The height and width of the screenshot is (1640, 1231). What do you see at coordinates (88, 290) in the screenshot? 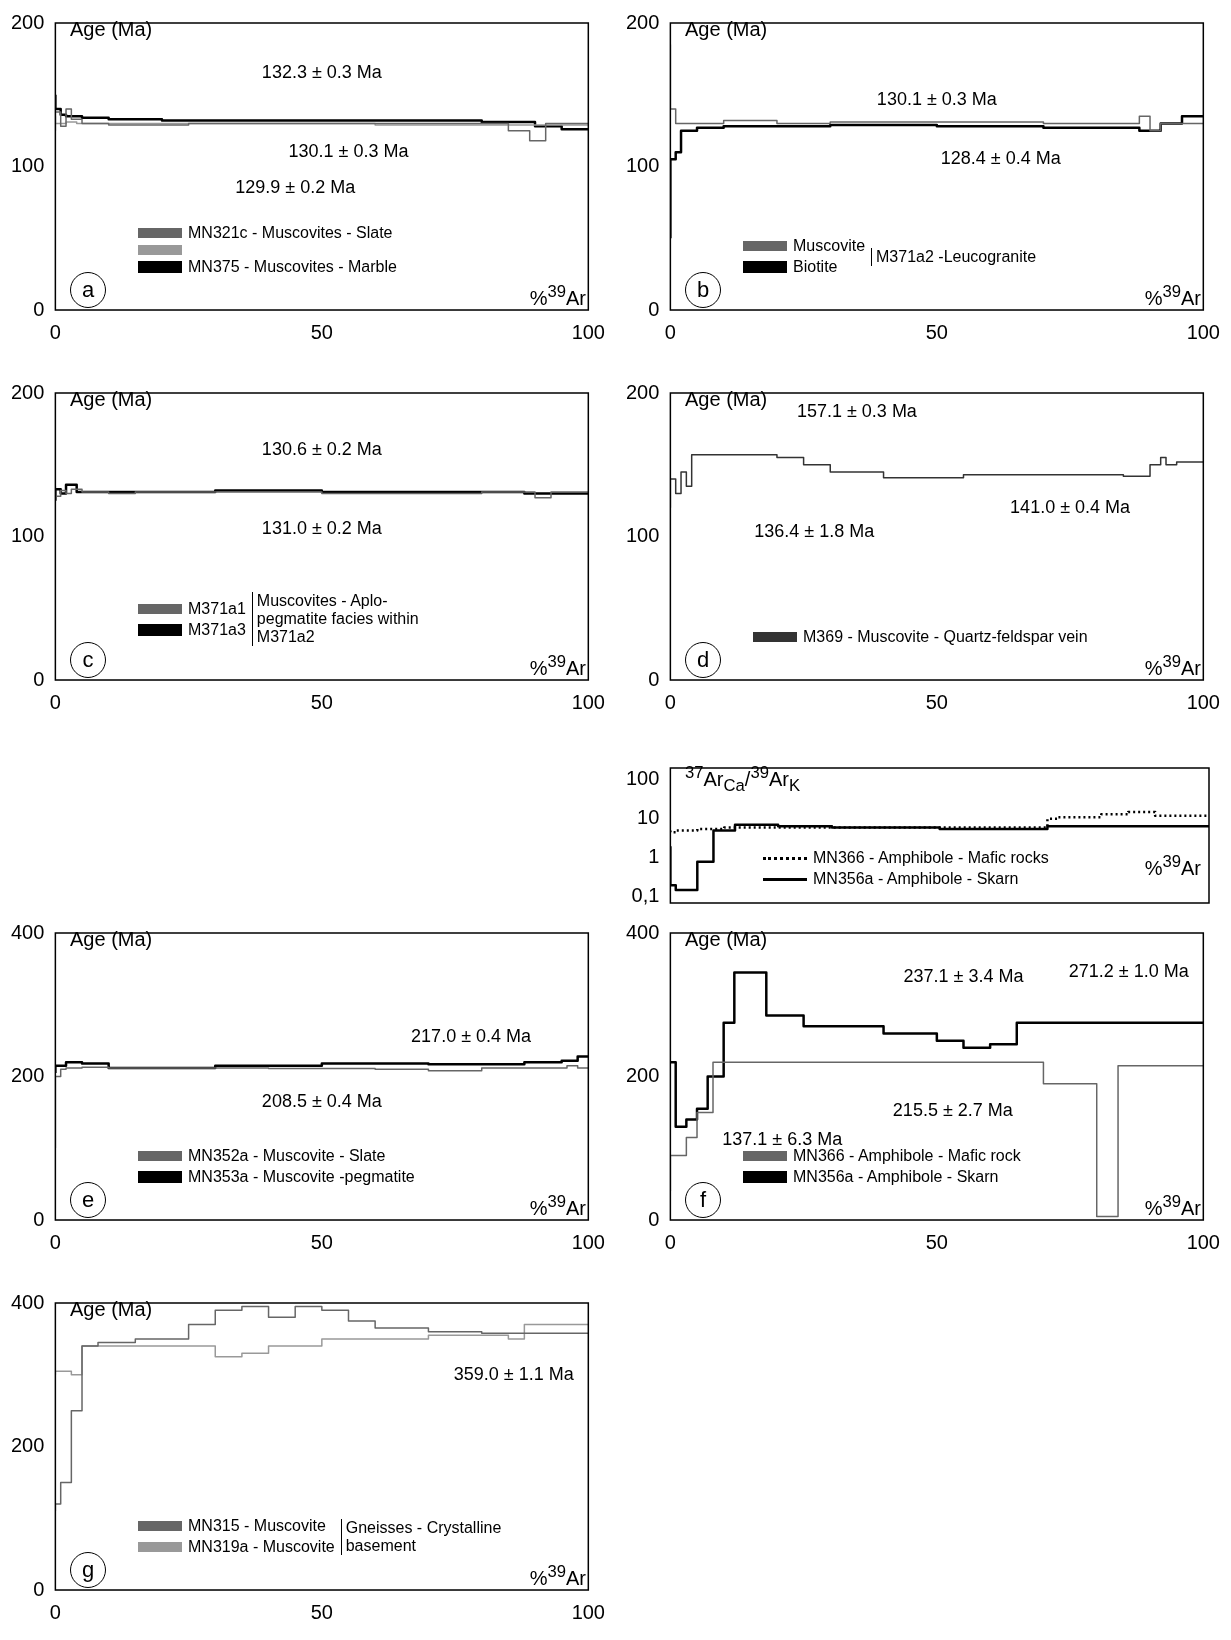
I see `text: a` at bounding box center [88, 290].